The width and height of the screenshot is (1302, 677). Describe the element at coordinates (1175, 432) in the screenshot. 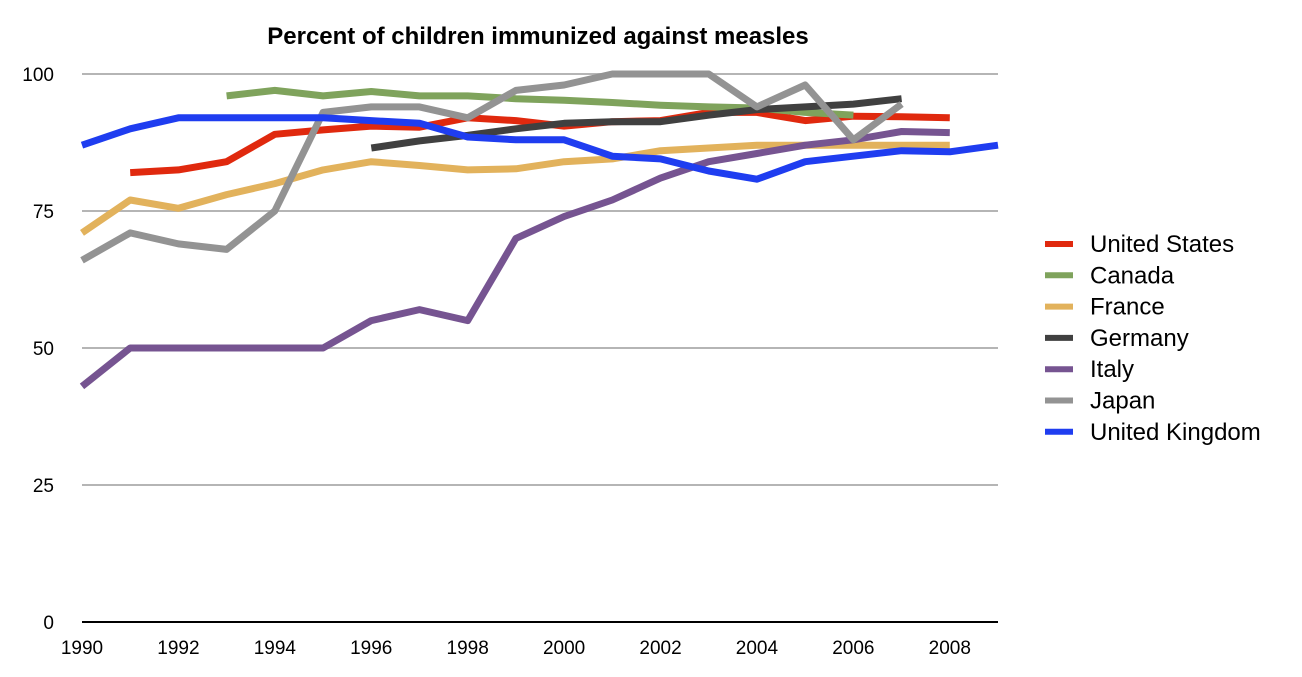

I see `legend-label: United Kingdom` at that location.